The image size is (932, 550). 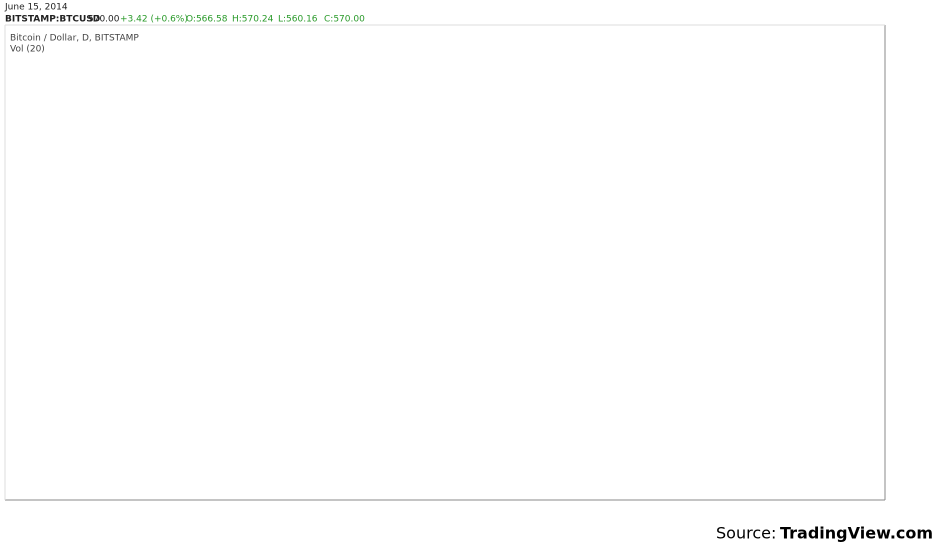 I want to click on ohlc-value: L:560.16, so click(x=298, y=20).